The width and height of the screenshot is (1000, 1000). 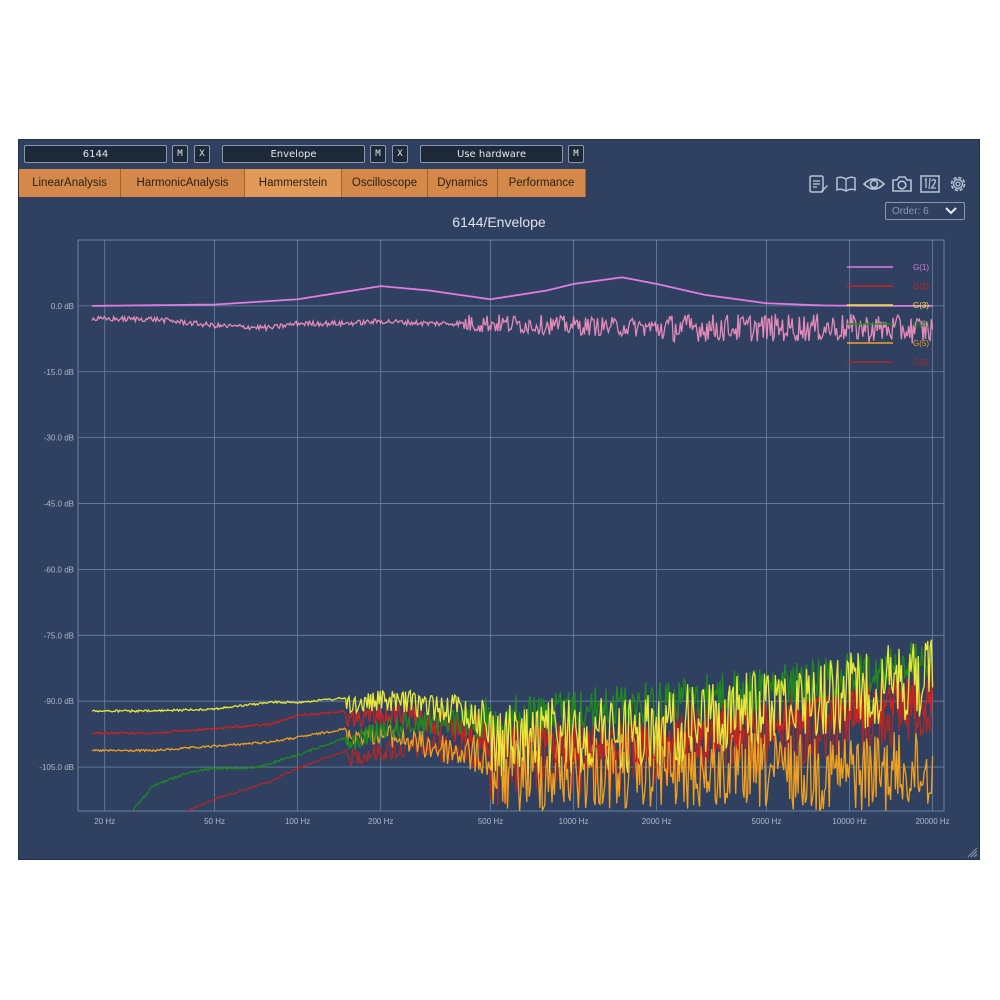 I want to click on series-line-g1, so click(x=512, y=291).